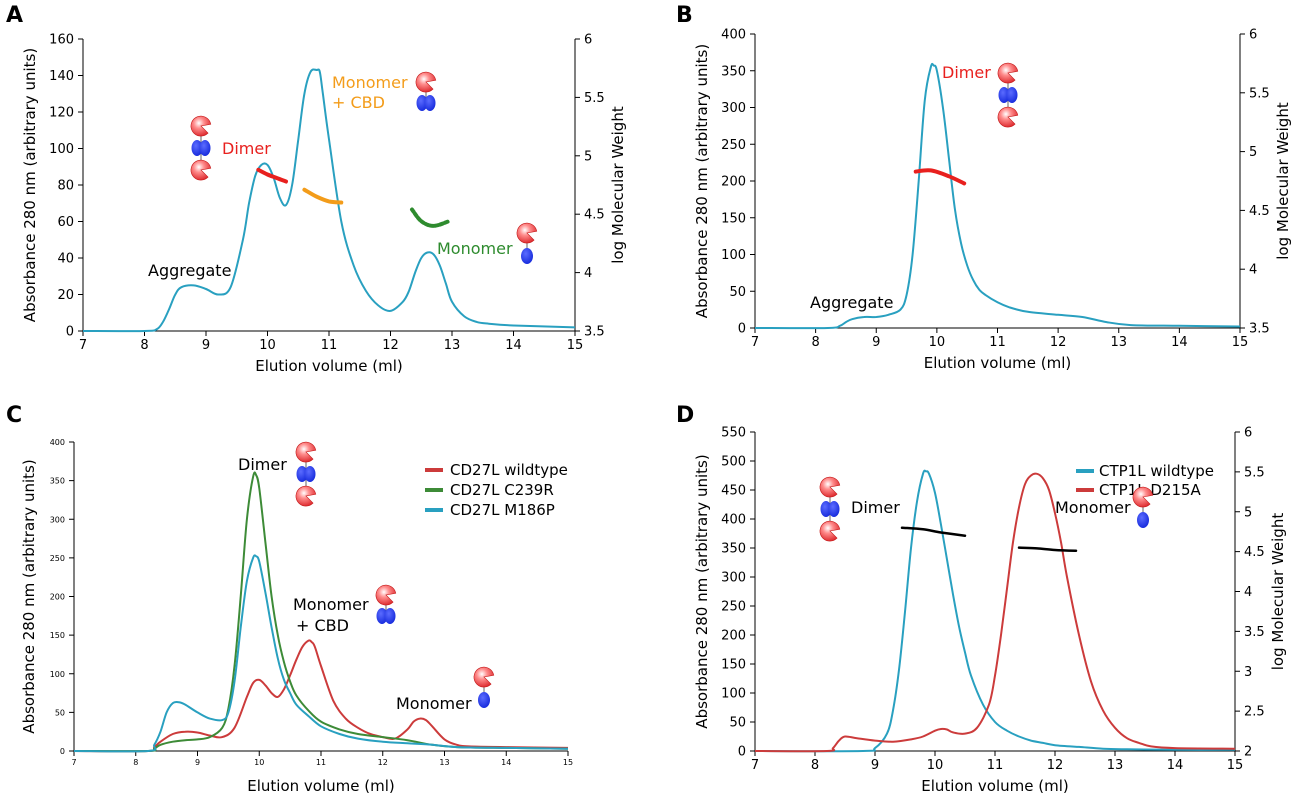  What do you see at coordinates (57, 442) in the screenshot?
I see `y-tick-label: 400` at bounding box center [57, 442].